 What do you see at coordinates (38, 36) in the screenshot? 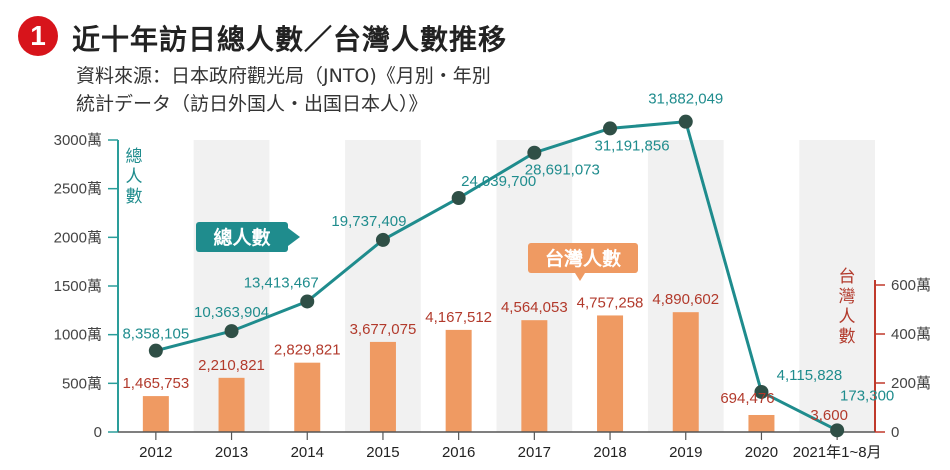
I see `figure-number-badge: 1` at bounding box center [38, 36].